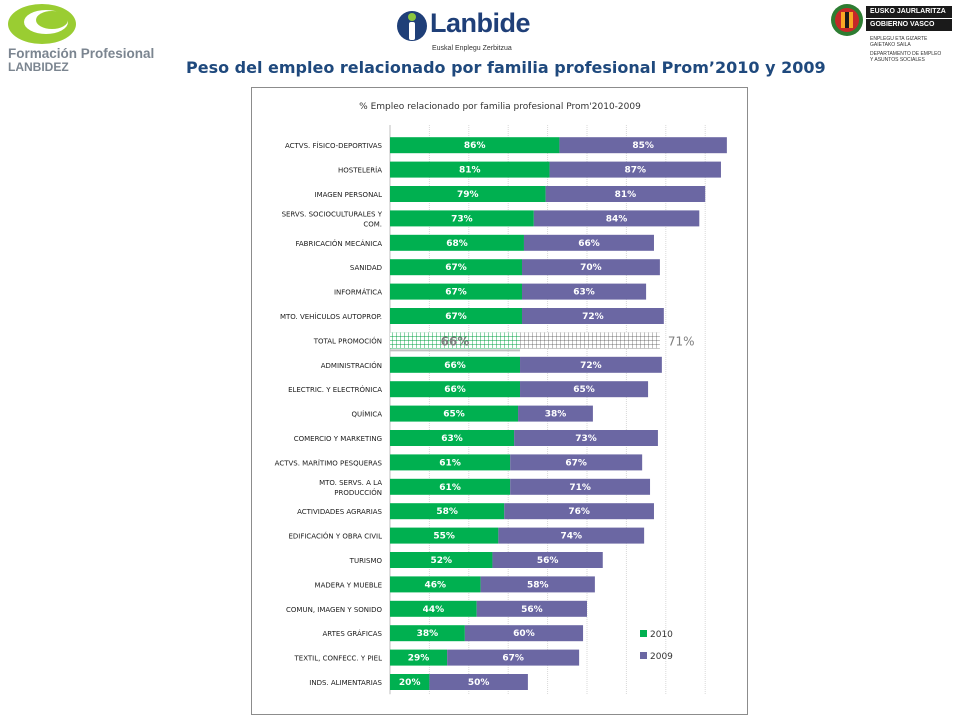 Image resolution: width=960 pixels, height=720 pixels. I want to click on data-label-2009: 38%, so click(556, 415).